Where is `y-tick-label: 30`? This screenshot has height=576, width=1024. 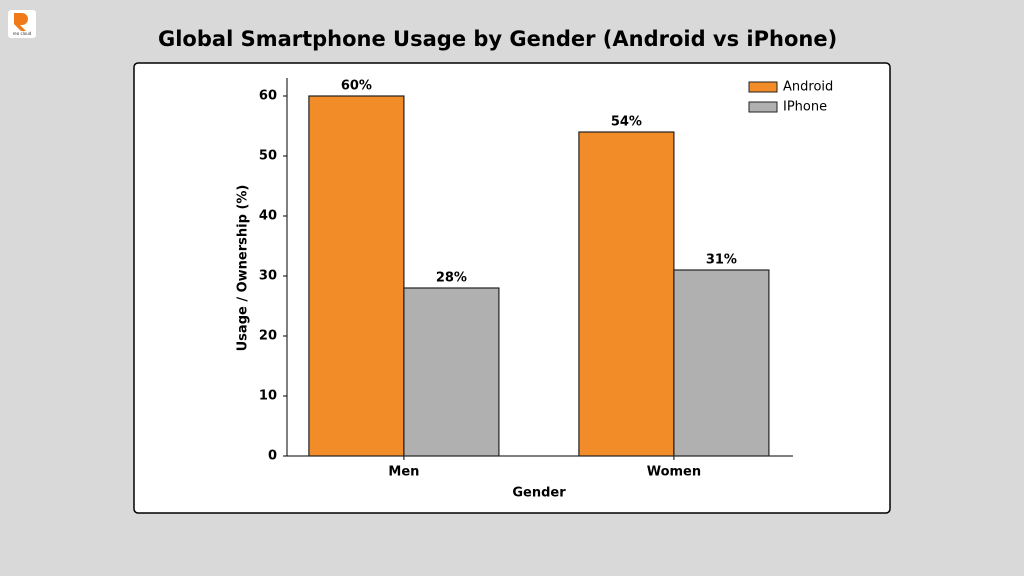
y-tick-label: 30 is located at coordinates (268, 276).